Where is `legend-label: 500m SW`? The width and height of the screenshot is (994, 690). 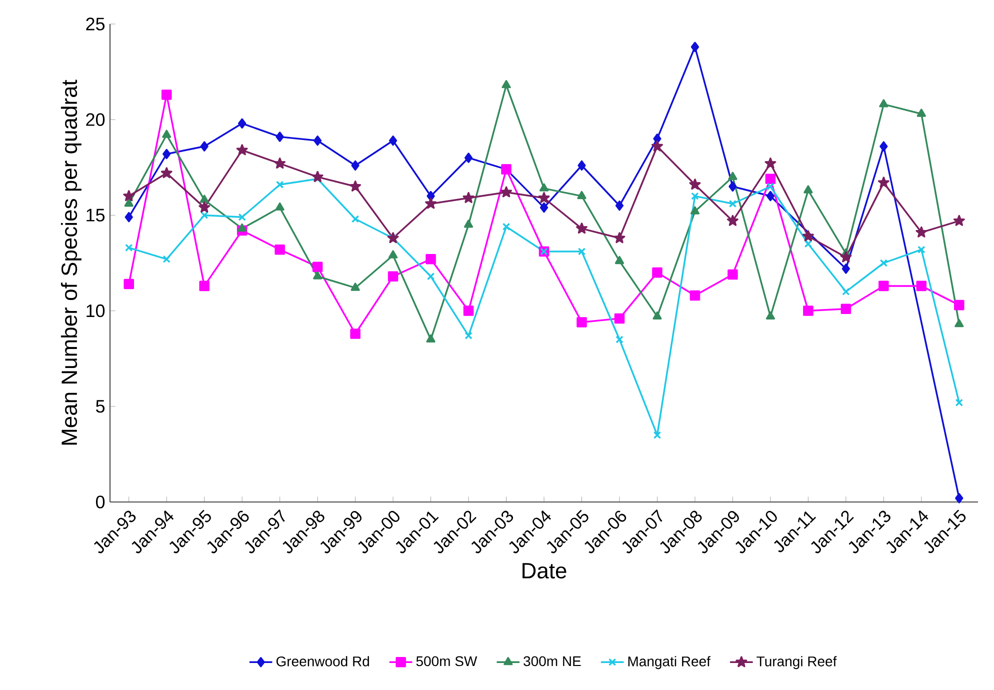
legend-label: 500m SW is located at coordinates (447, 661).